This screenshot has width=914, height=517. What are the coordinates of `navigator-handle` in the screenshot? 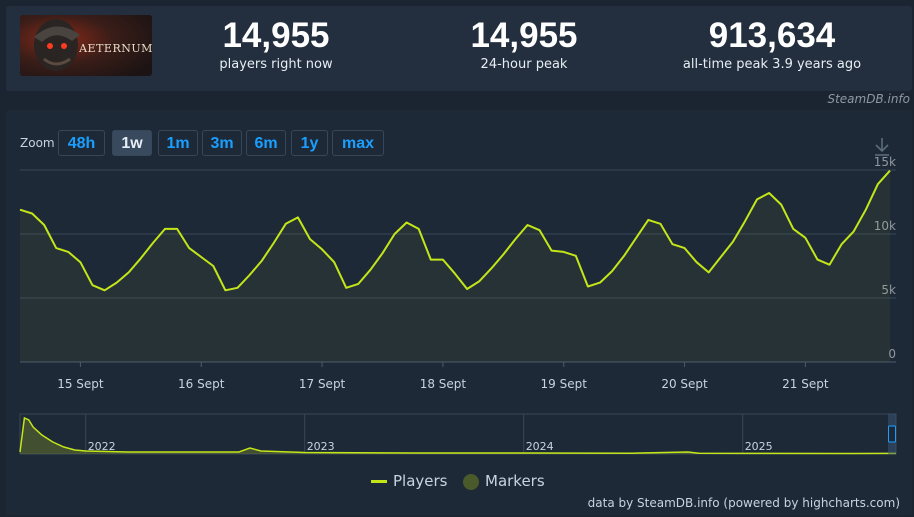 It's located at (892, 434).